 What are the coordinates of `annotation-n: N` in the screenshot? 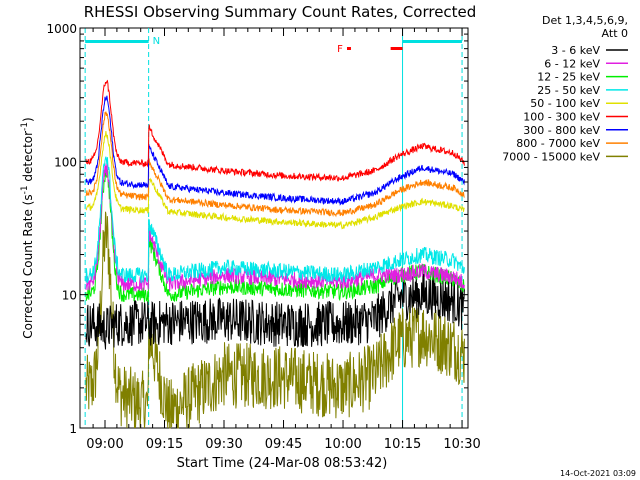 It's located at (156, 41).